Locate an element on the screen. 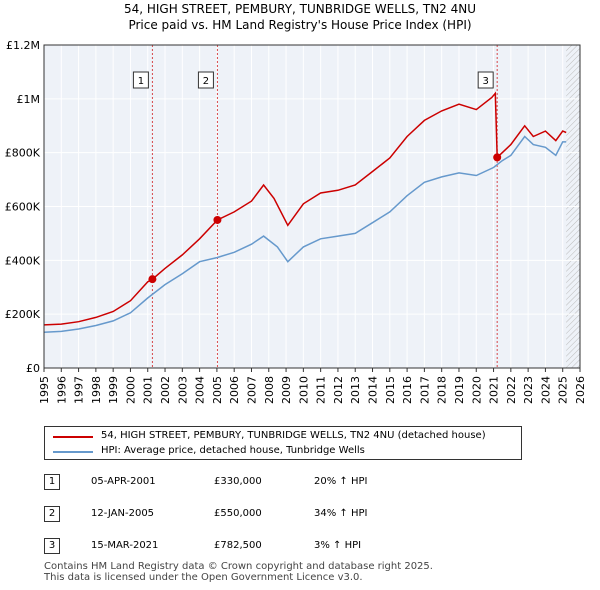 The height and width of the screenshot is (590, 600). sale-date: 12-JAN-2005 is located at coordinates (123, 513).